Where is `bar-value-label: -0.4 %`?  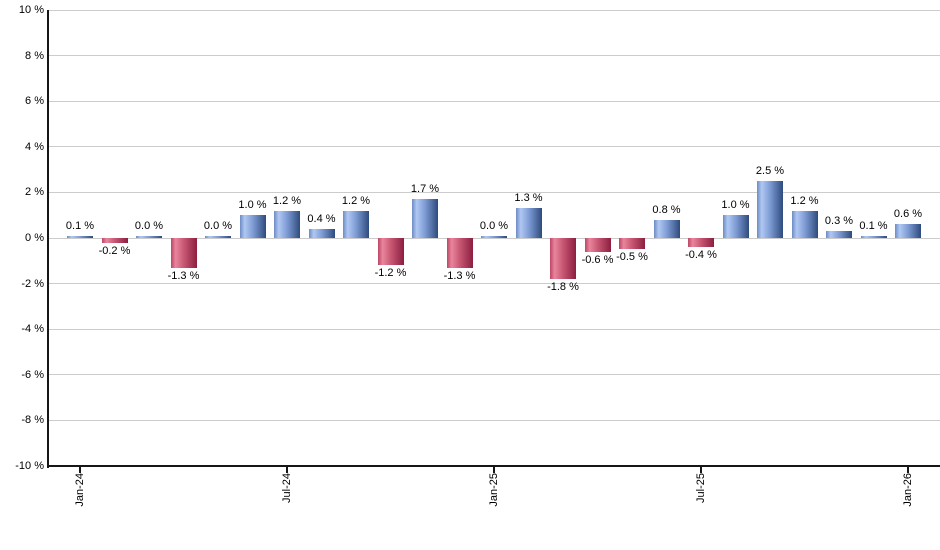 bar-value-label: -0.4 % is located at coordinates (701, 255).